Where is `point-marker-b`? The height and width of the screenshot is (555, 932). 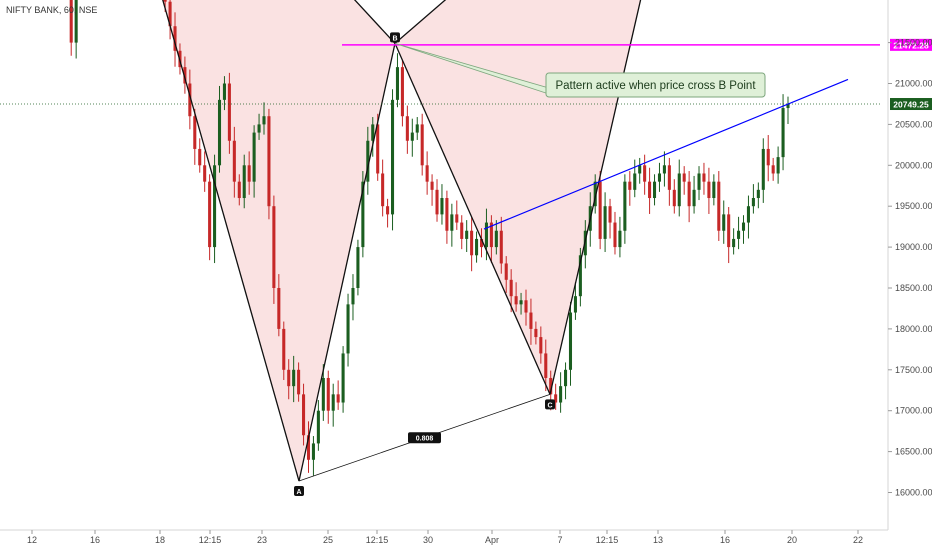
point-marker-b is located at coordinates (395, 37).